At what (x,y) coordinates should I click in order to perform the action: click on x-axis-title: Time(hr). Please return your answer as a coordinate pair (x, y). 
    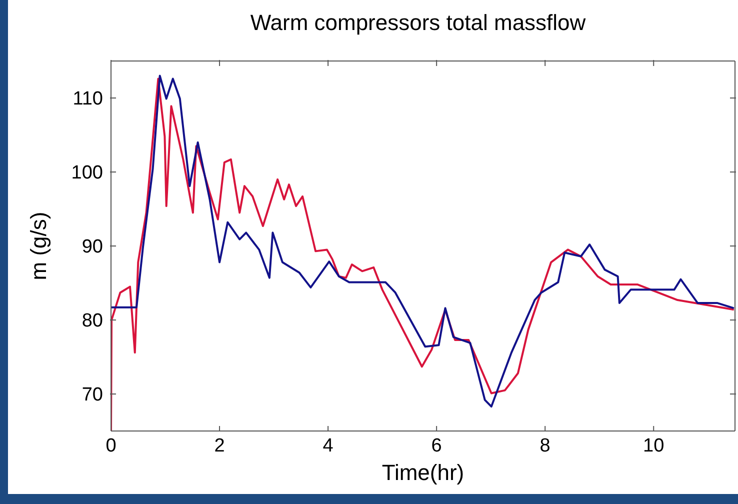
    Looking at the image, I should click on (423, 472).